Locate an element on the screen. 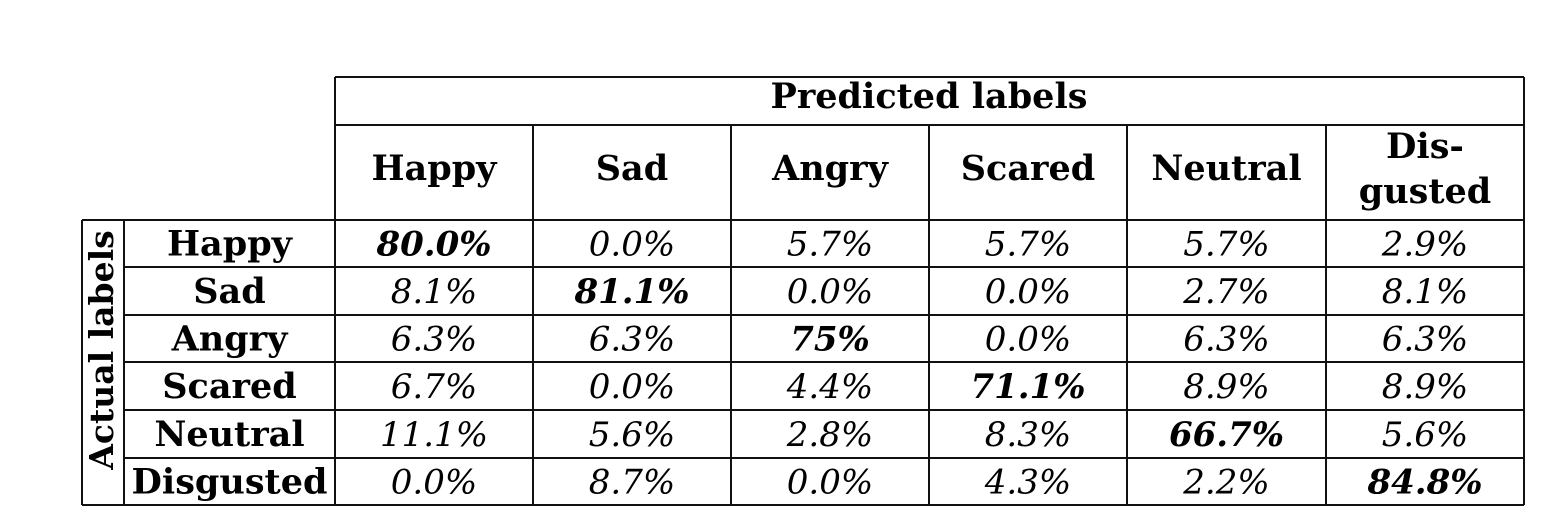  row-header: Sad is located at coordinates (229, 291).